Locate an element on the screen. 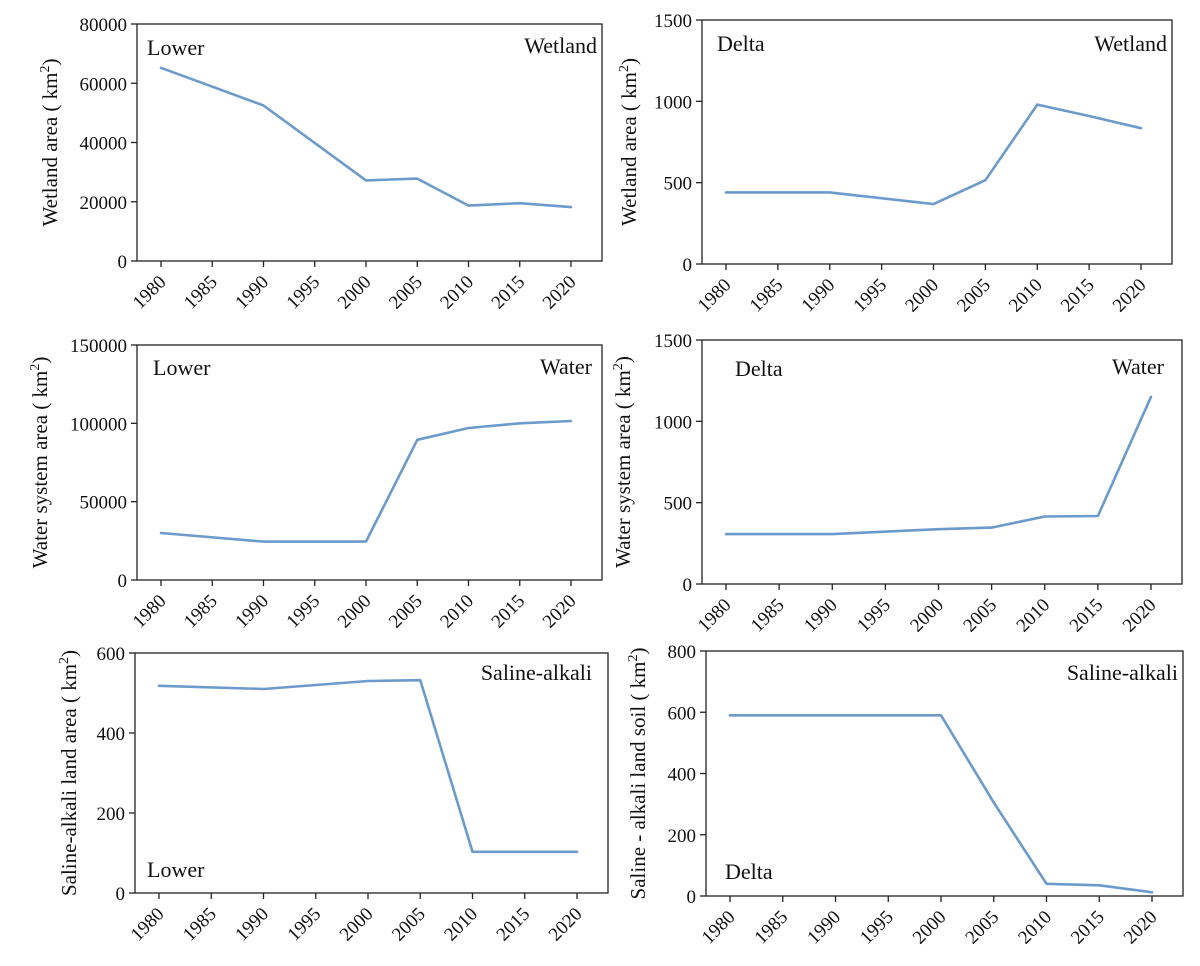  y-axis-label: Saline - alkali land soil ( km2) is located at coordinates (638, 774).